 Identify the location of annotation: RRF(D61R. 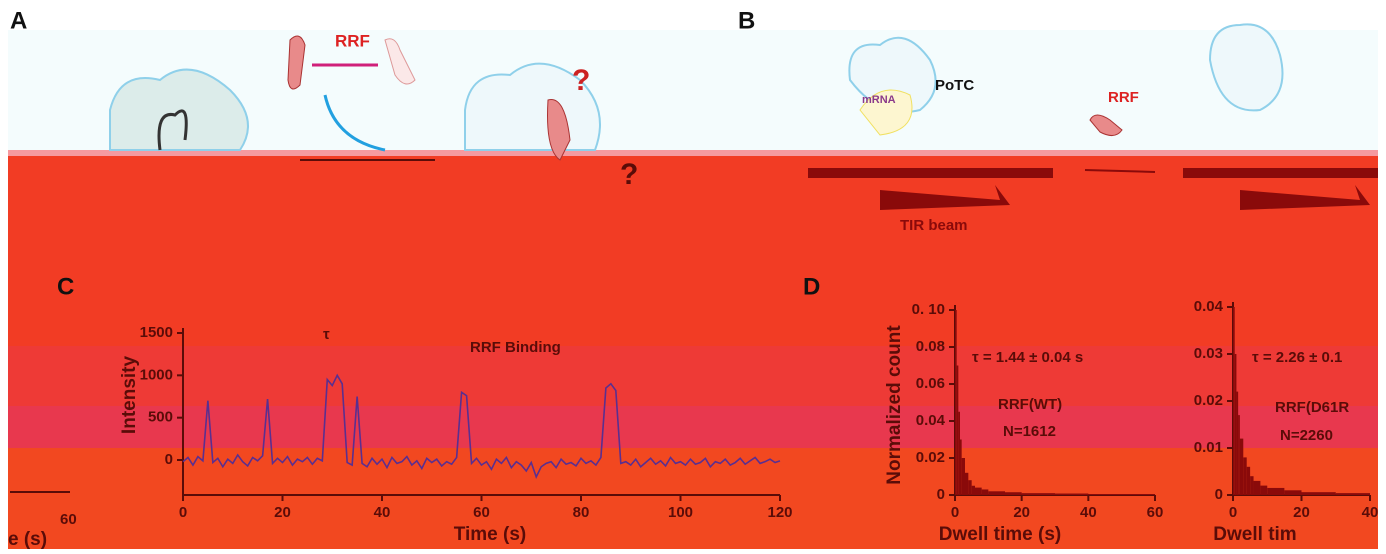
(1312, 407).